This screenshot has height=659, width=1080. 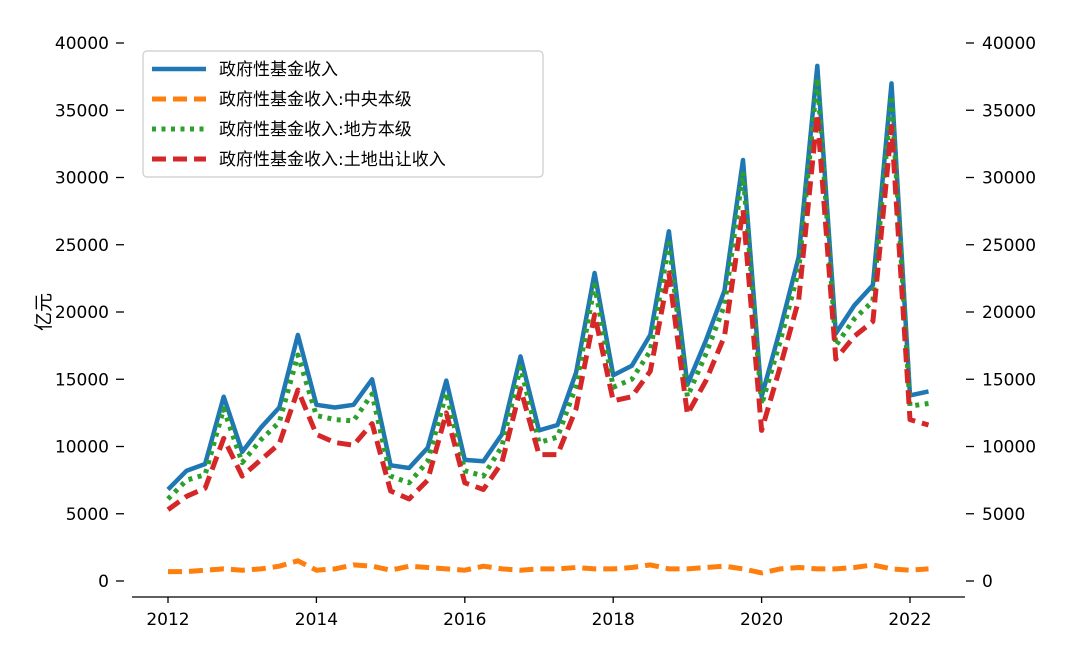 What do you see at coordinates (761, 620) in the screenshot?
I see `x-tick-label: 2020` at bounding box center [761, 620].